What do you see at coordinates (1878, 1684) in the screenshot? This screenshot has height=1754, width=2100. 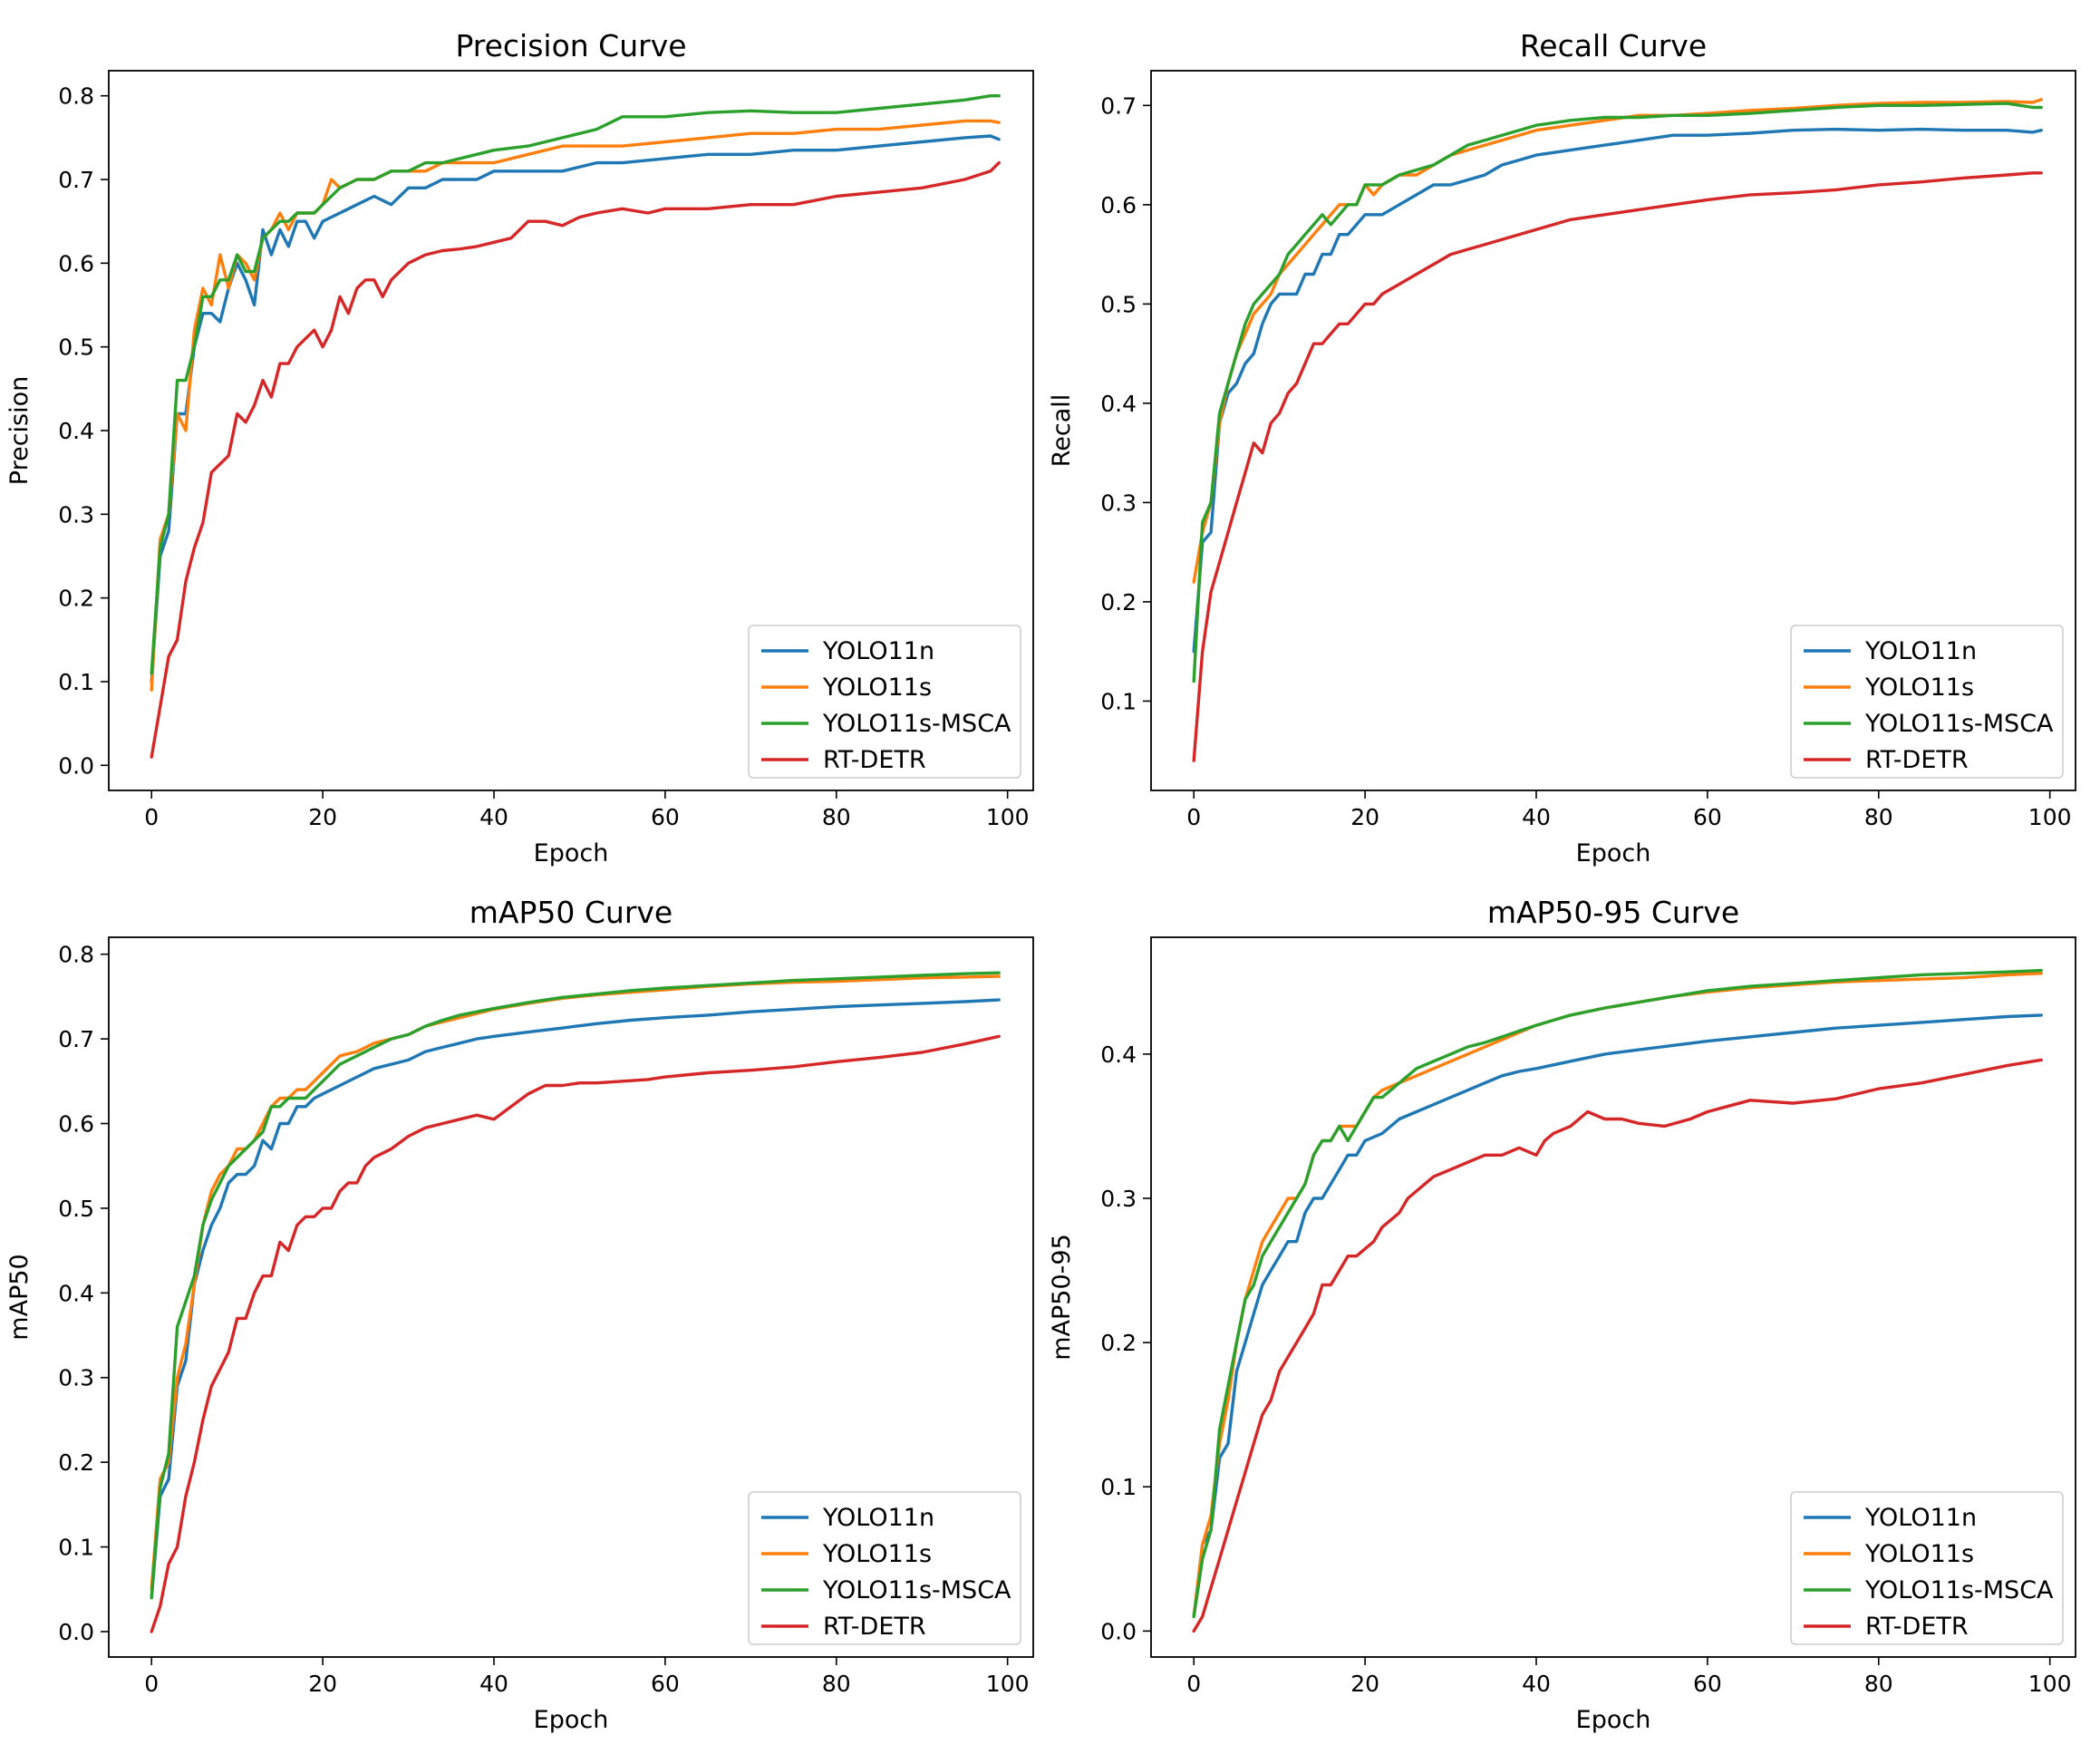 I see `chart-4-xtick-label: 80` at bounding box center [1878, 1684].